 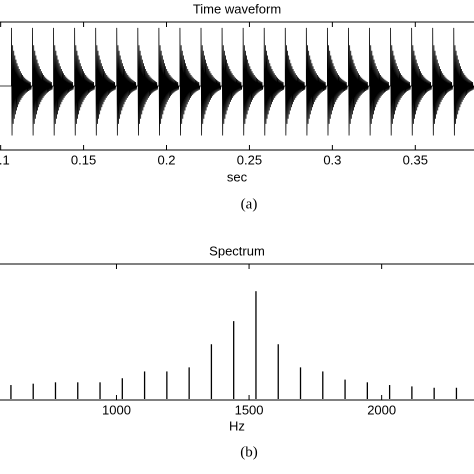 What do you see at coordinates (237, 176) in the screenshot?
I see `x-axis-label: sec` at bounding box center [237, 176].